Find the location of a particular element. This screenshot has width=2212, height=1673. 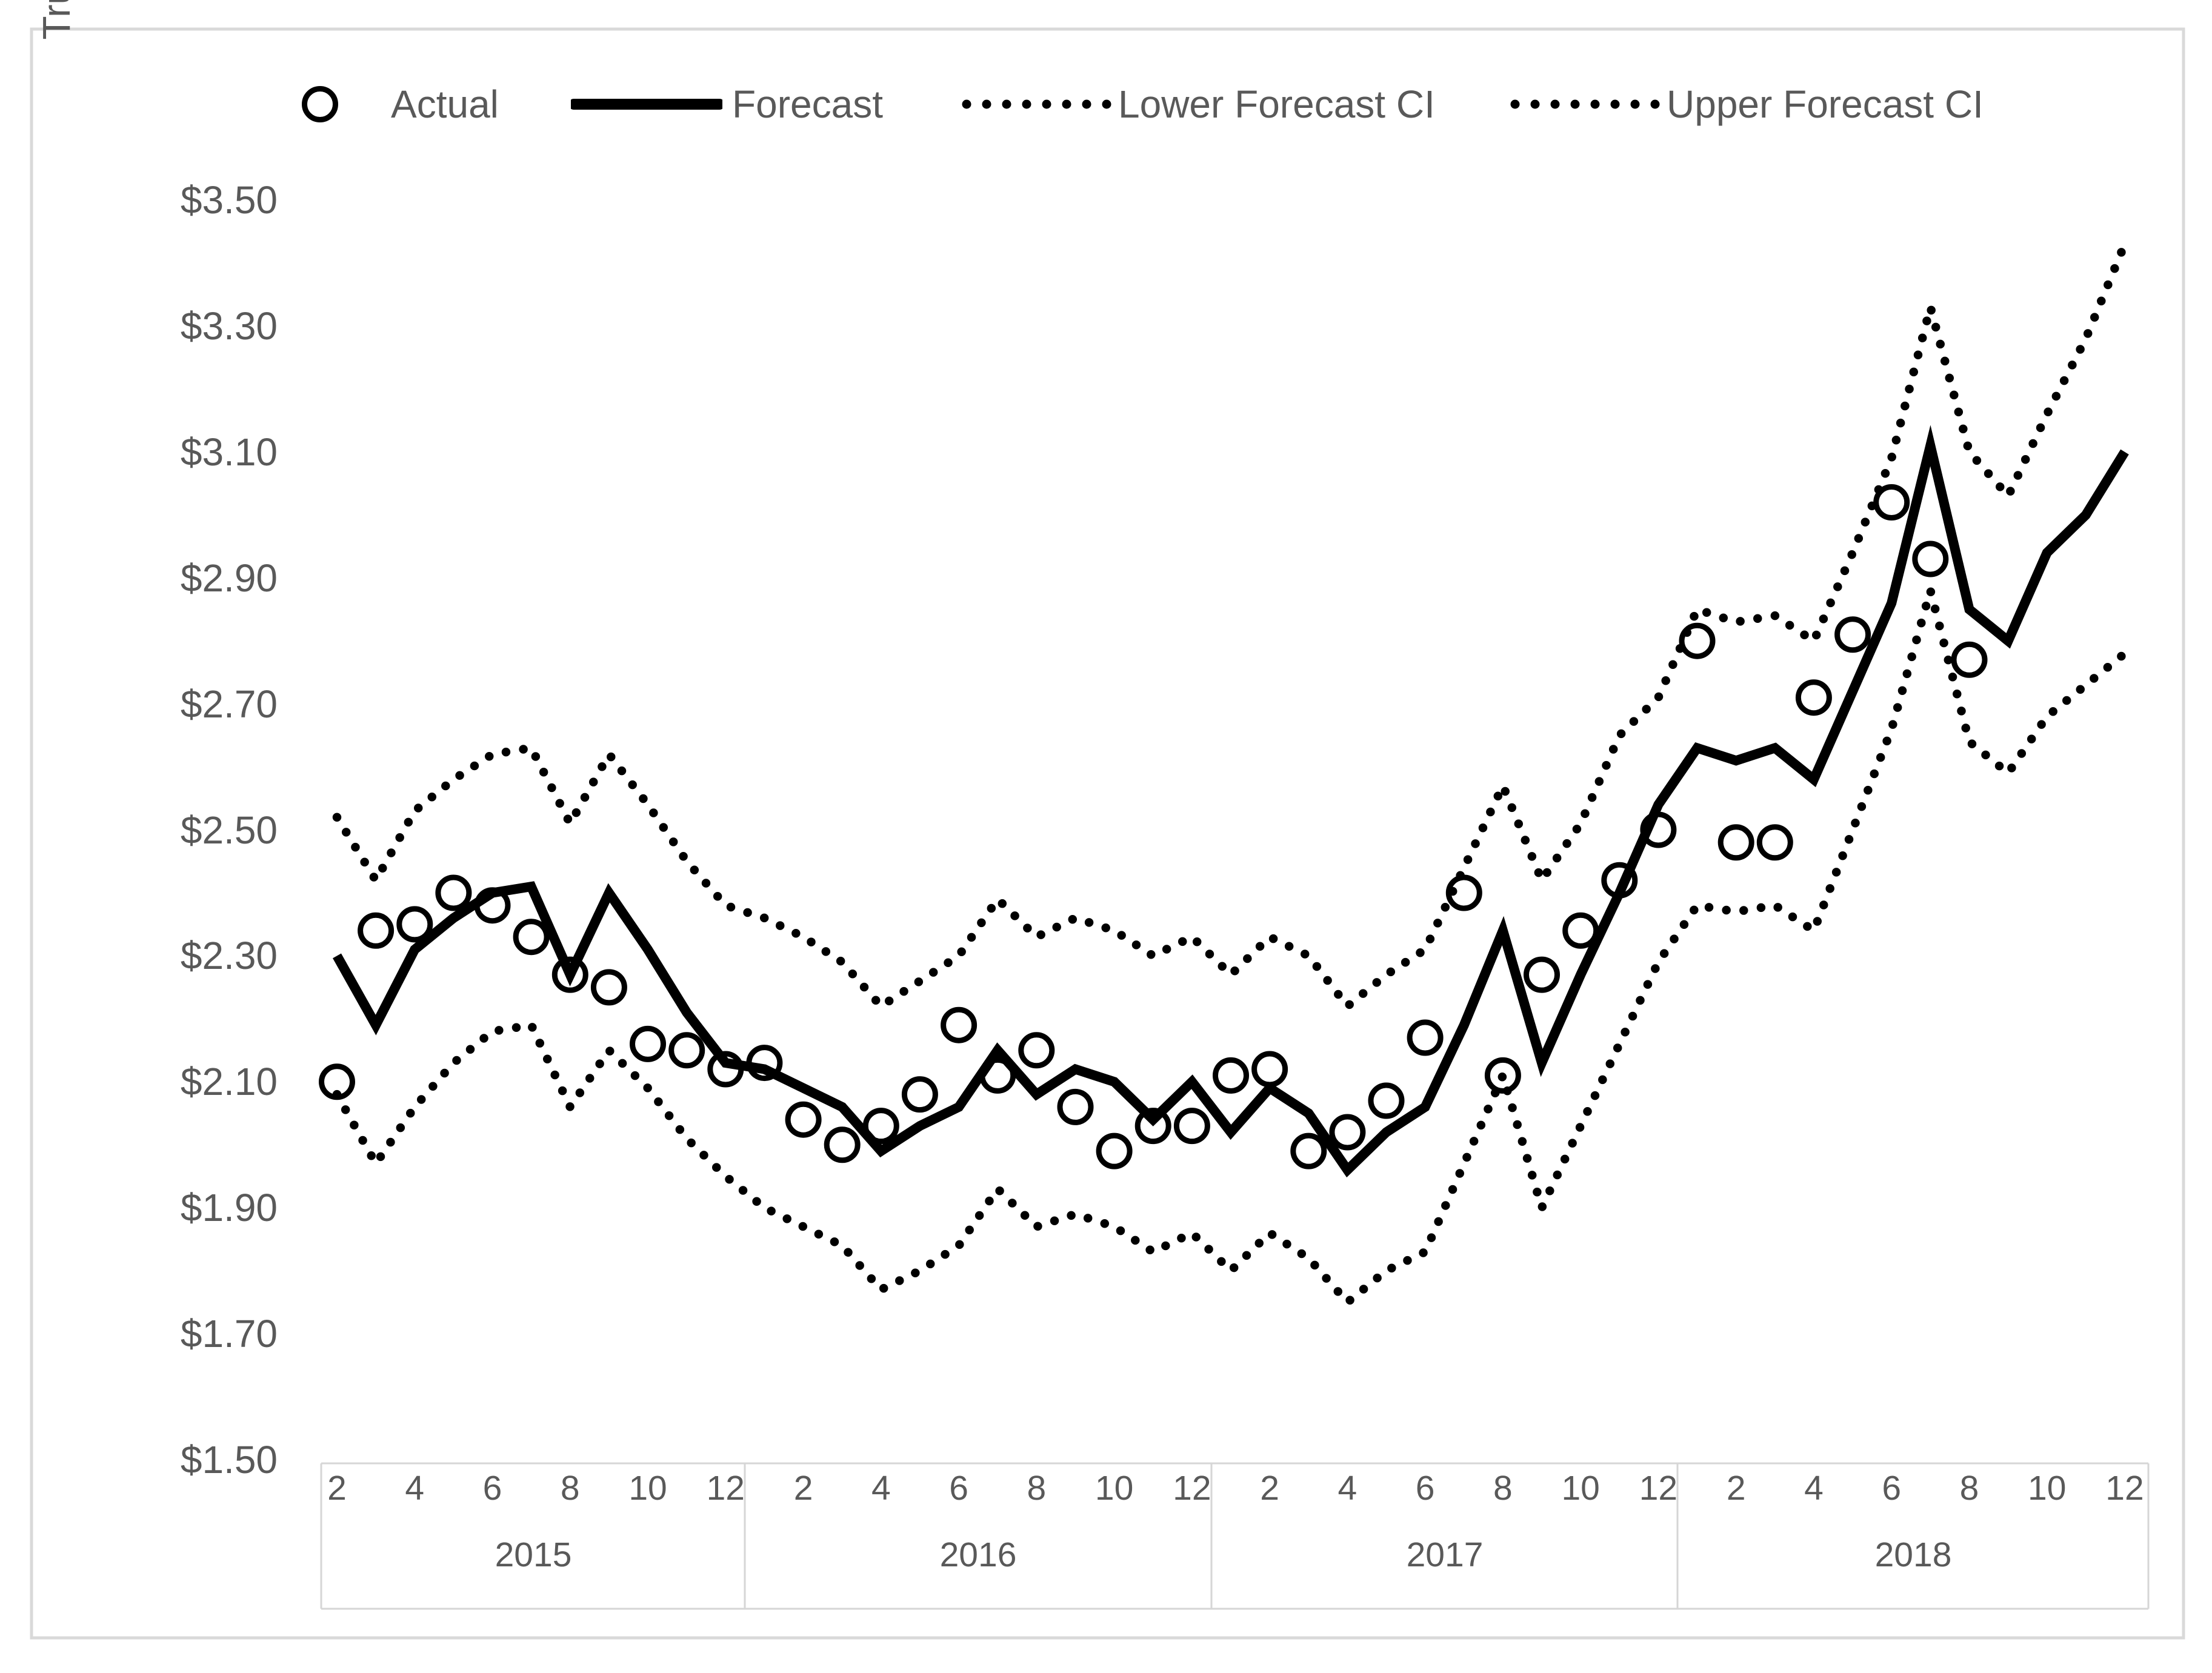

forecast-line-icon is located at coordinates (647, 106).